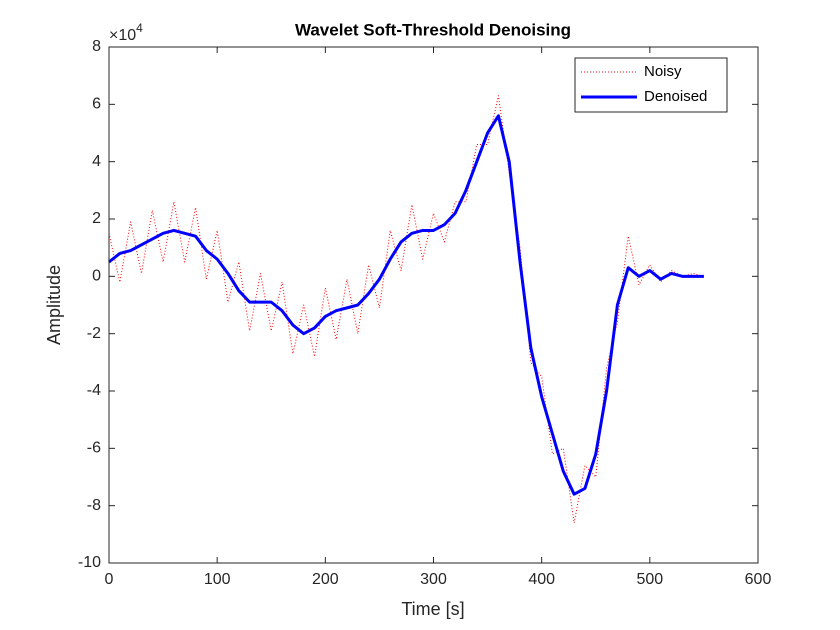  I want to click on x-tick-label: 300, so click(433, 579).